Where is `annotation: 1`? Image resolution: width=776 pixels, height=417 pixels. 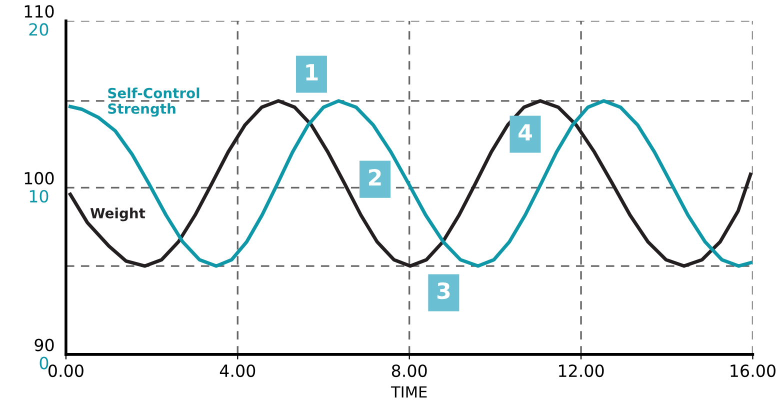 annotation: 1 is located at coordinates (312, 72).